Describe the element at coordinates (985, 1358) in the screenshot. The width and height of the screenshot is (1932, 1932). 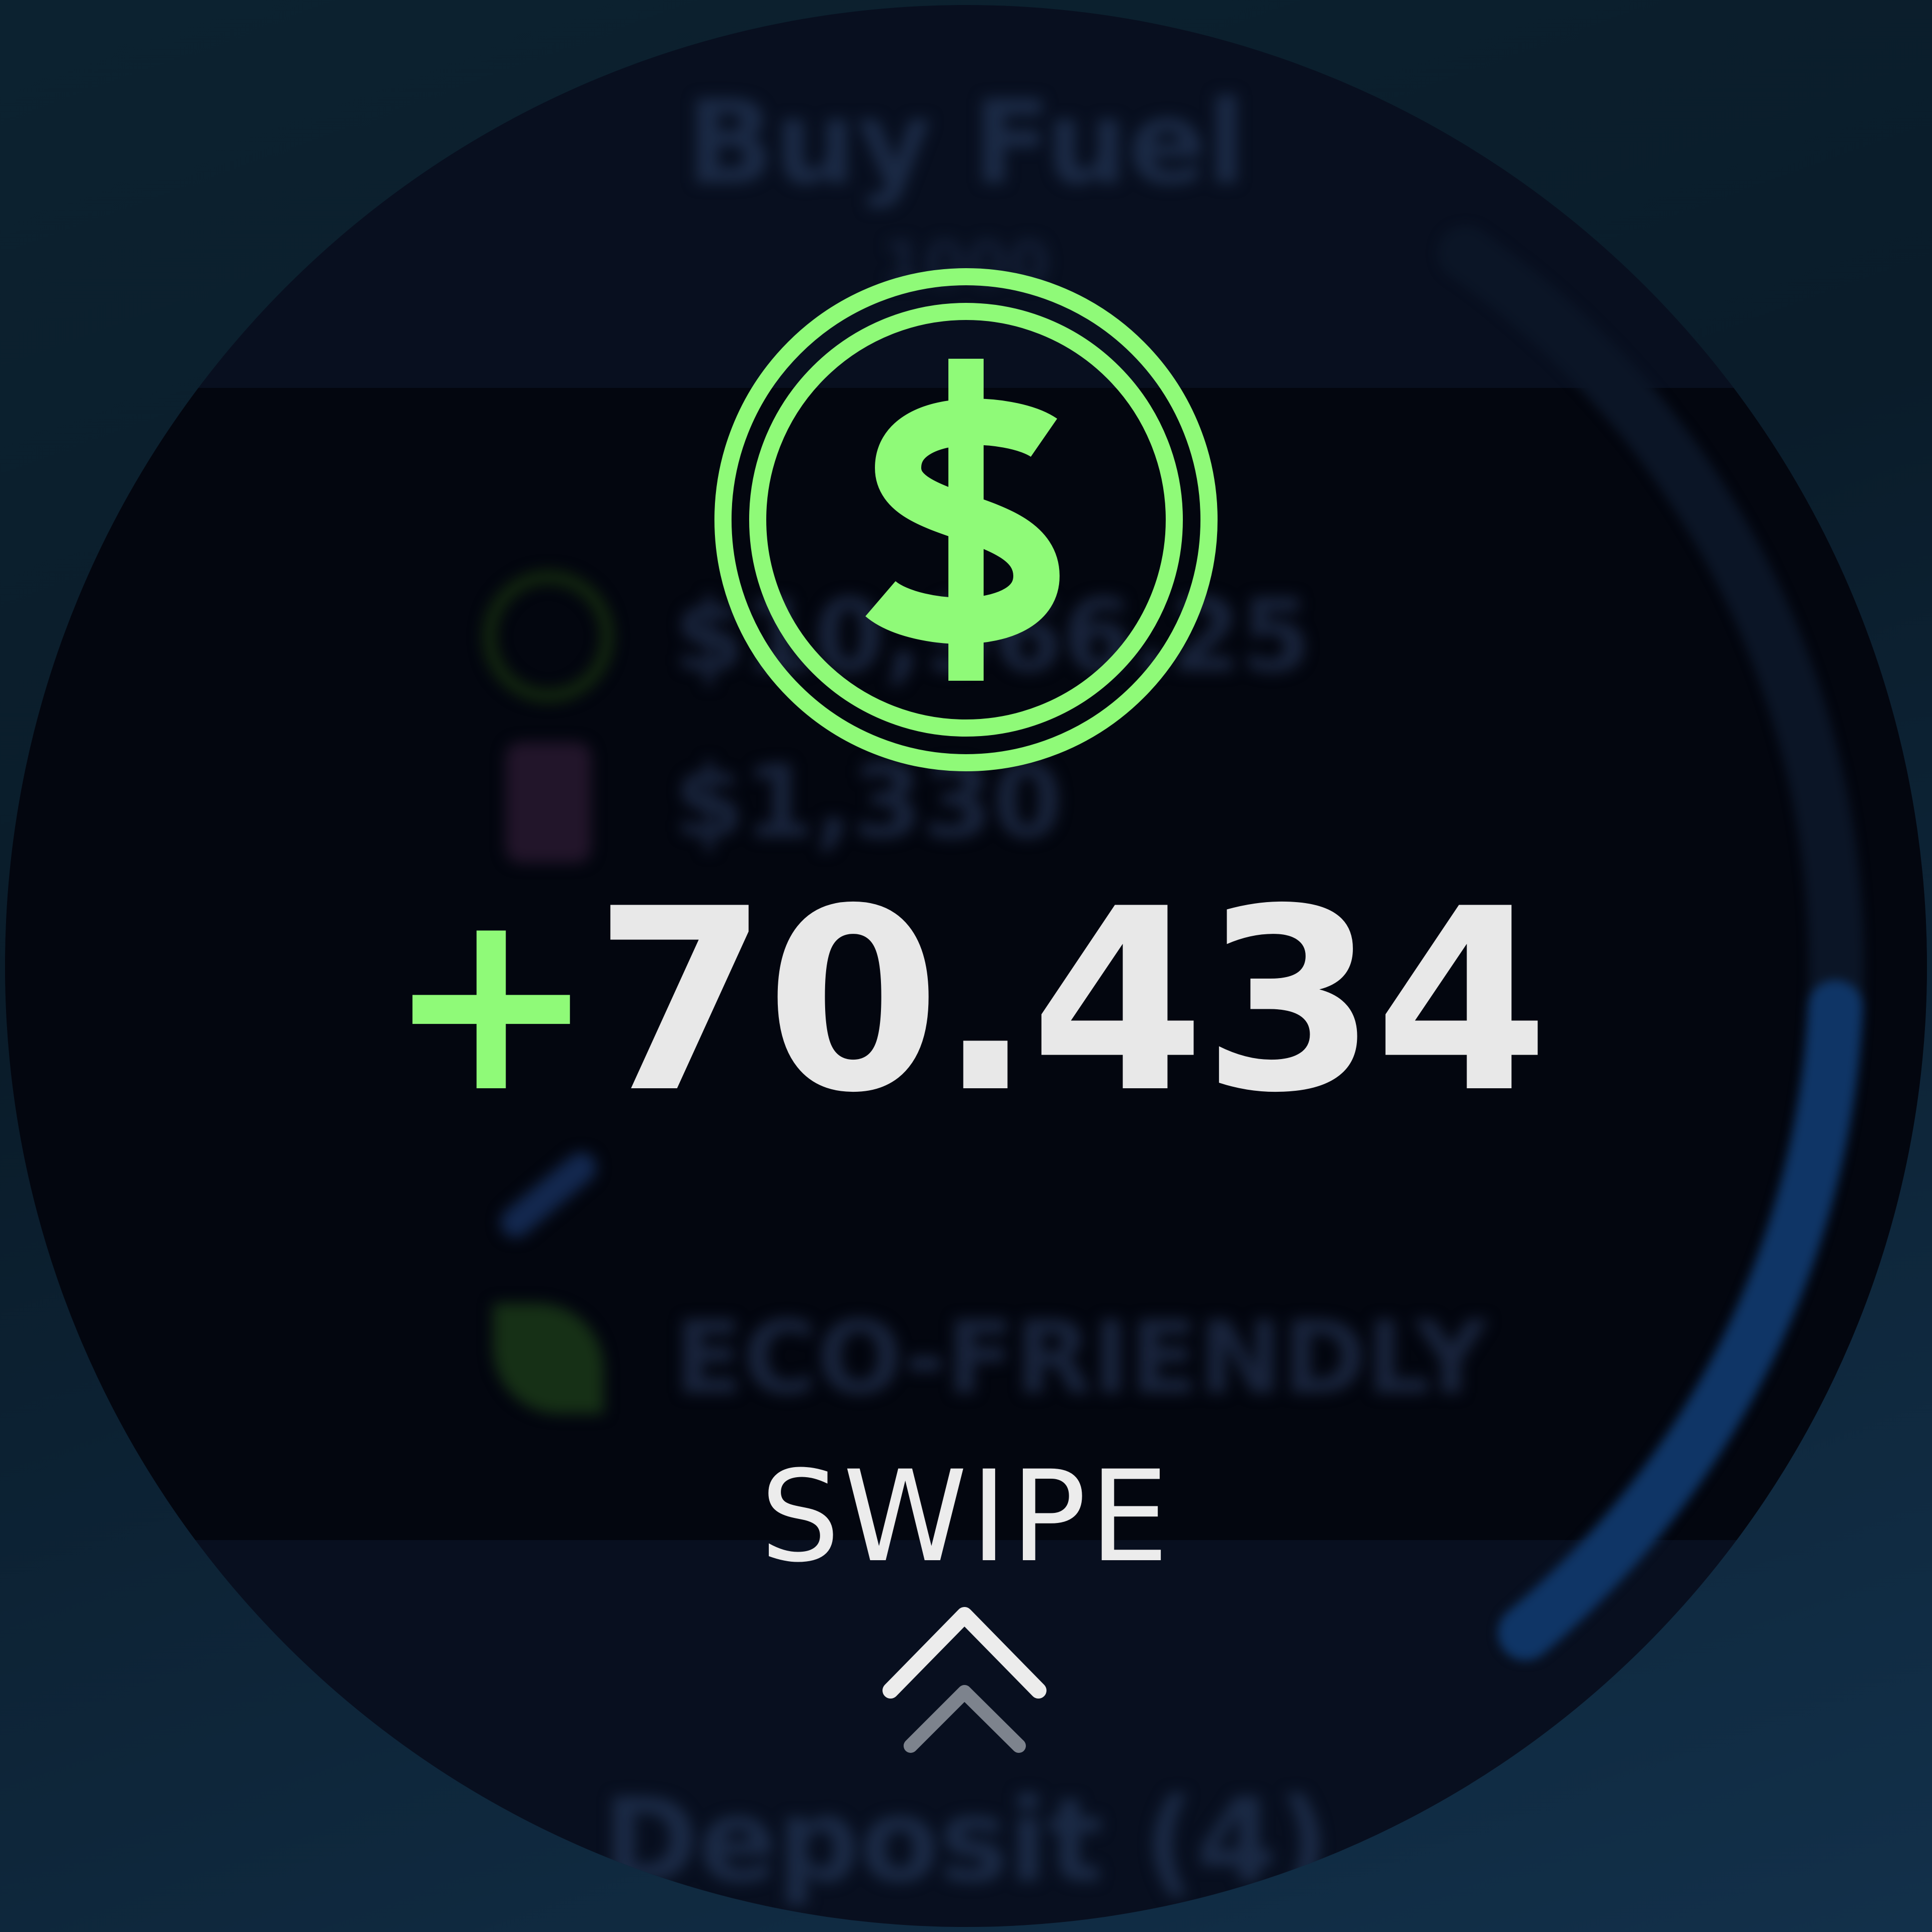
I see `background-row-eco: ECO-FRIENDLY` at that location.